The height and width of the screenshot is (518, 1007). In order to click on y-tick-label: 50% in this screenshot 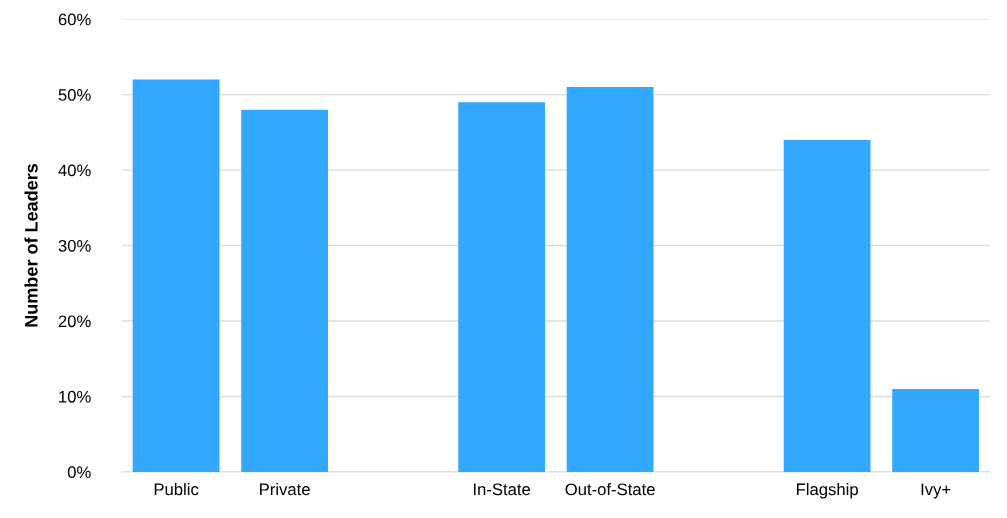, I will do `click(74, 95)`.